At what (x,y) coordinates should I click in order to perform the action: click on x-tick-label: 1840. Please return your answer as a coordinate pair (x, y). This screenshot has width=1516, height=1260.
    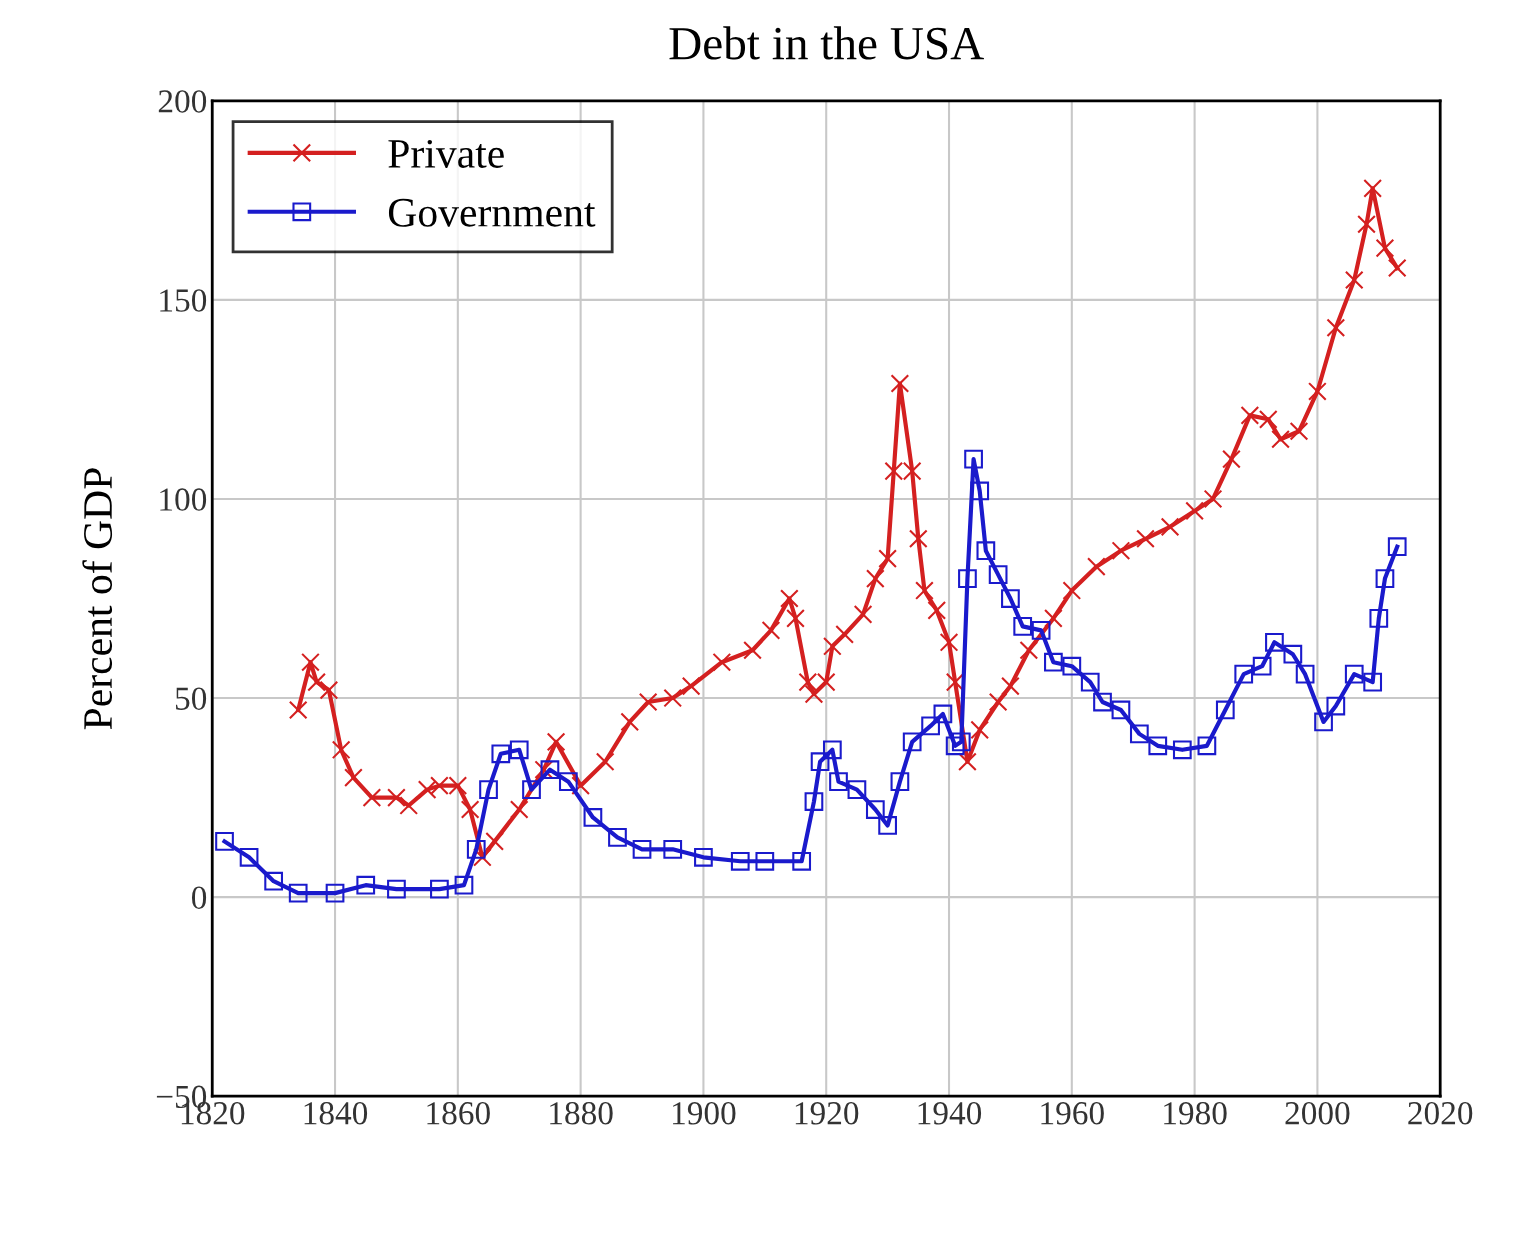
    Looking at the image, I should click on (336, 1113).